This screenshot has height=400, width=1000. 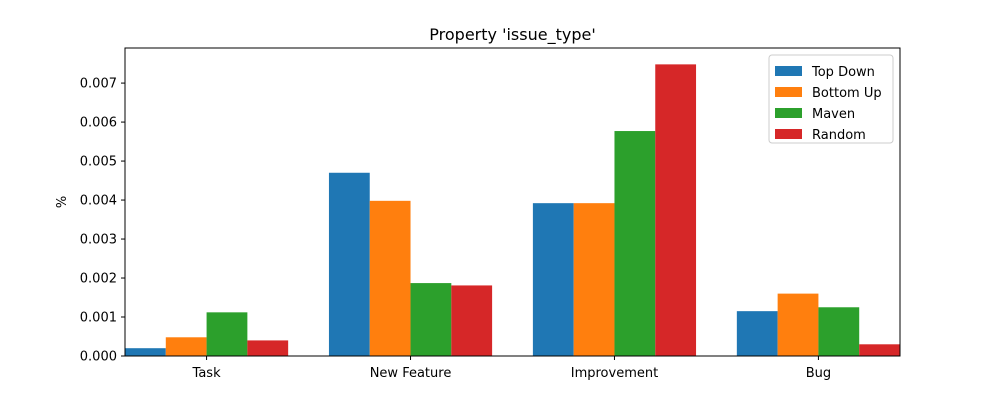 I want to click on x-tick-label: Task, so click(x=207, y=373).